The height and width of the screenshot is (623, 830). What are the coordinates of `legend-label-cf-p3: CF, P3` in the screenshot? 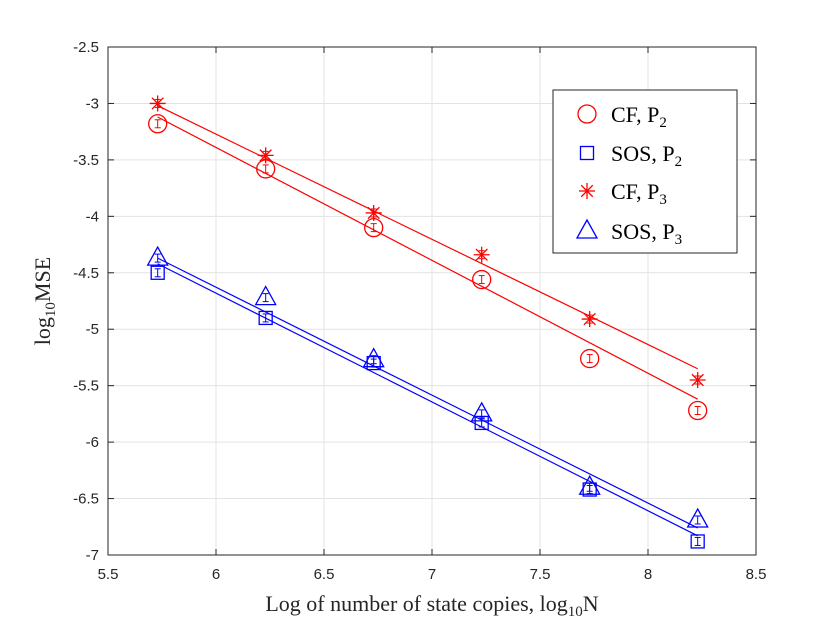 It's located at (639, 193).